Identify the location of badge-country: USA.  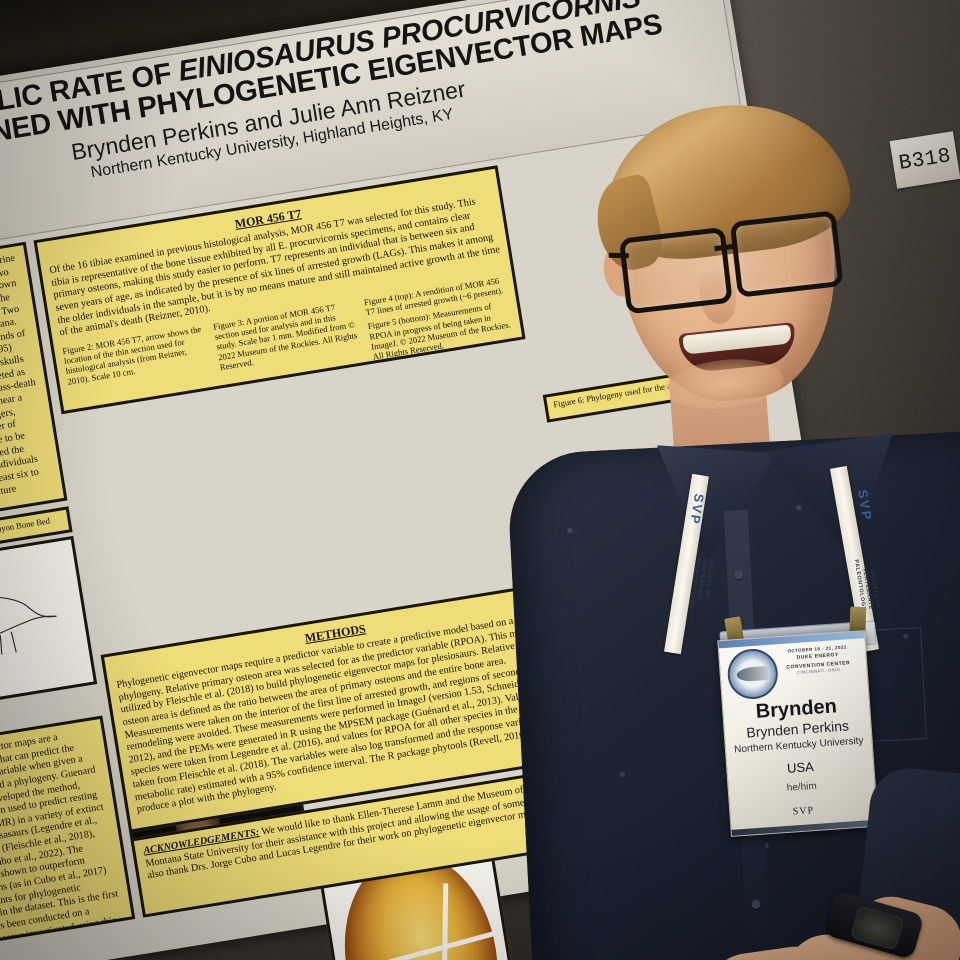
(800, 767).